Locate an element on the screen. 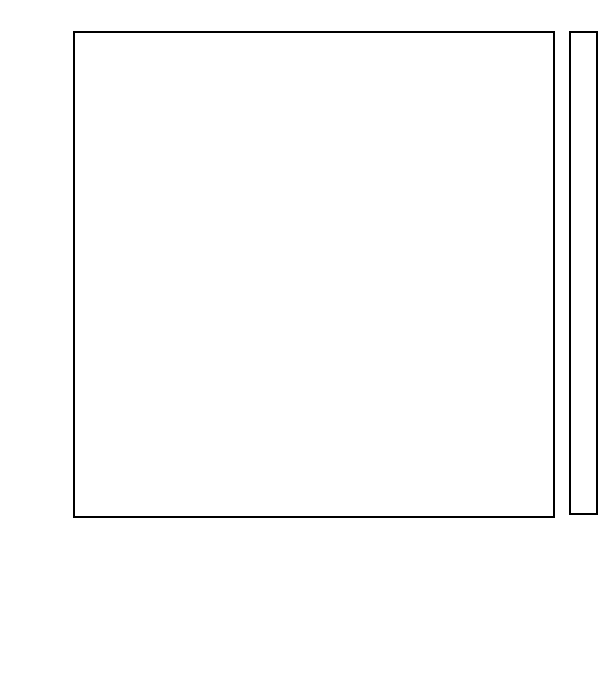 This screenshot has width=611, height=675. colorbar is located at coordinates (583, 273).